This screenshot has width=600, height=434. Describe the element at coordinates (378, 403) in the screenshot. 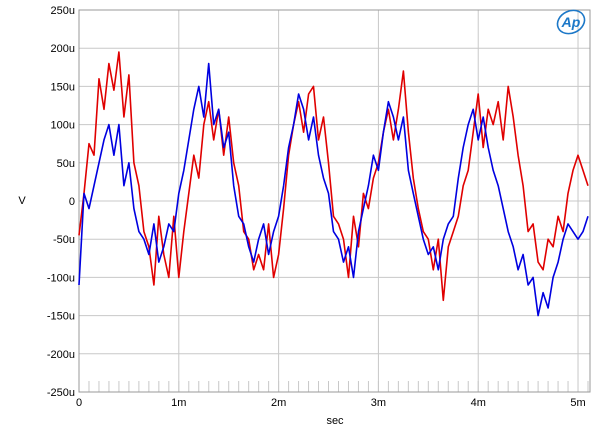

I see `x-tick-label: 3m` at that location.